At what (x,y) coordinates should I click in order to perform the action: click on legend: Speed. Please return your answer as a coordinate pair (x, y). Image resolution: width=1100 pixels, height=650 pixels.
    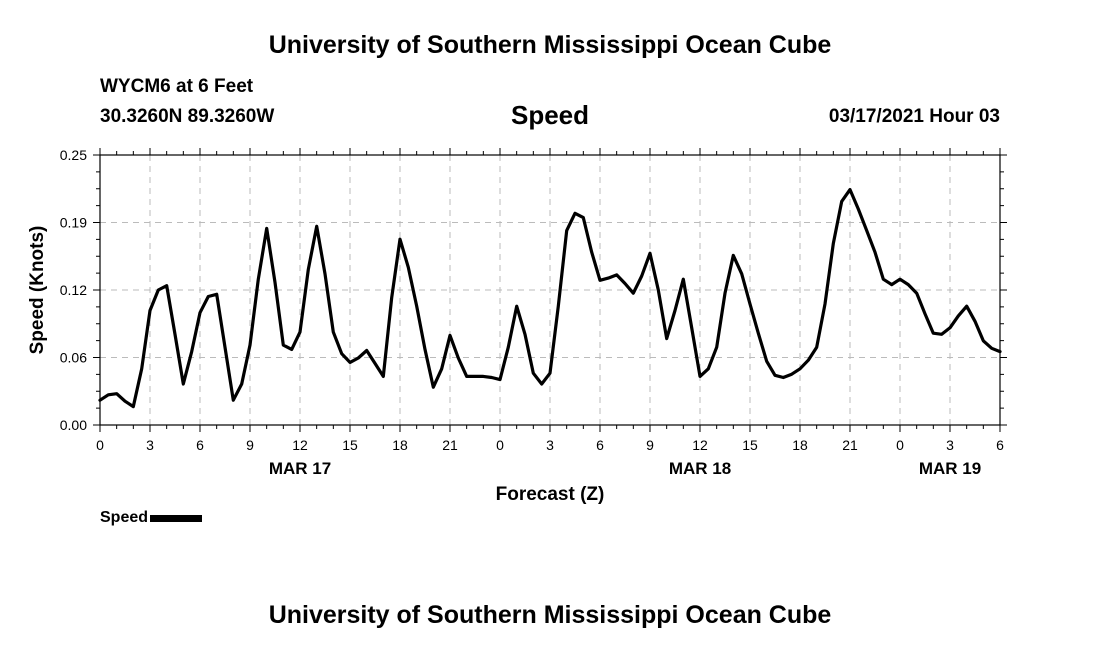
    Looking at the image, I should click on (151, 518).